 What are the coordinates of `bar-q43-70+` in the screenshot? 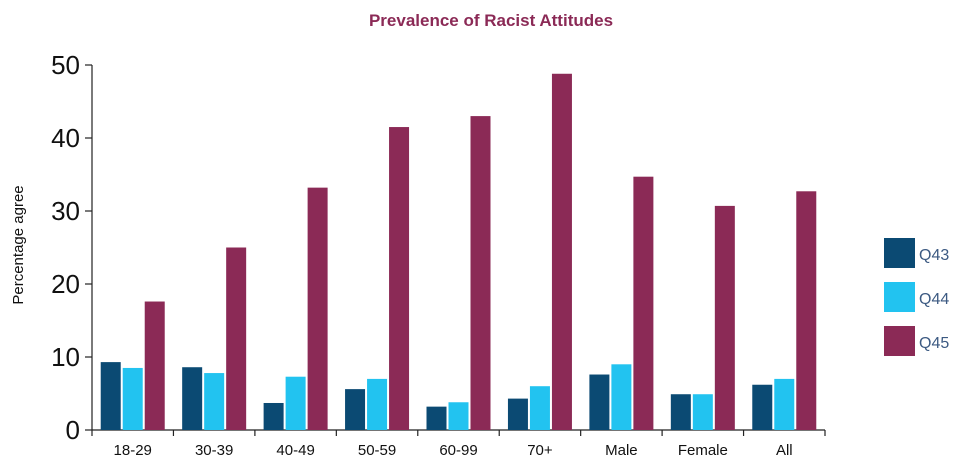 It's located at (517, 414).